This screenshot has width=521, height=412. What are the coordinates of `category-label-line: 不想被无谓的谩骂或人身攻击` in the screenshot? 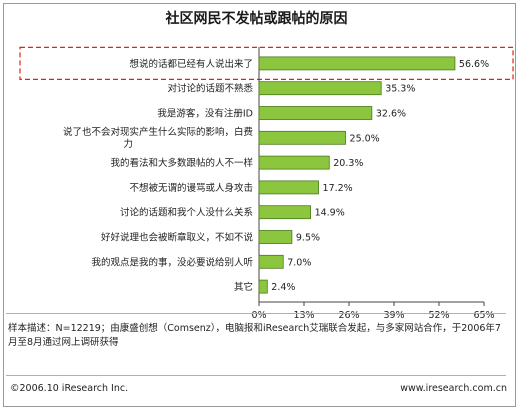 It's located at (191, 188).